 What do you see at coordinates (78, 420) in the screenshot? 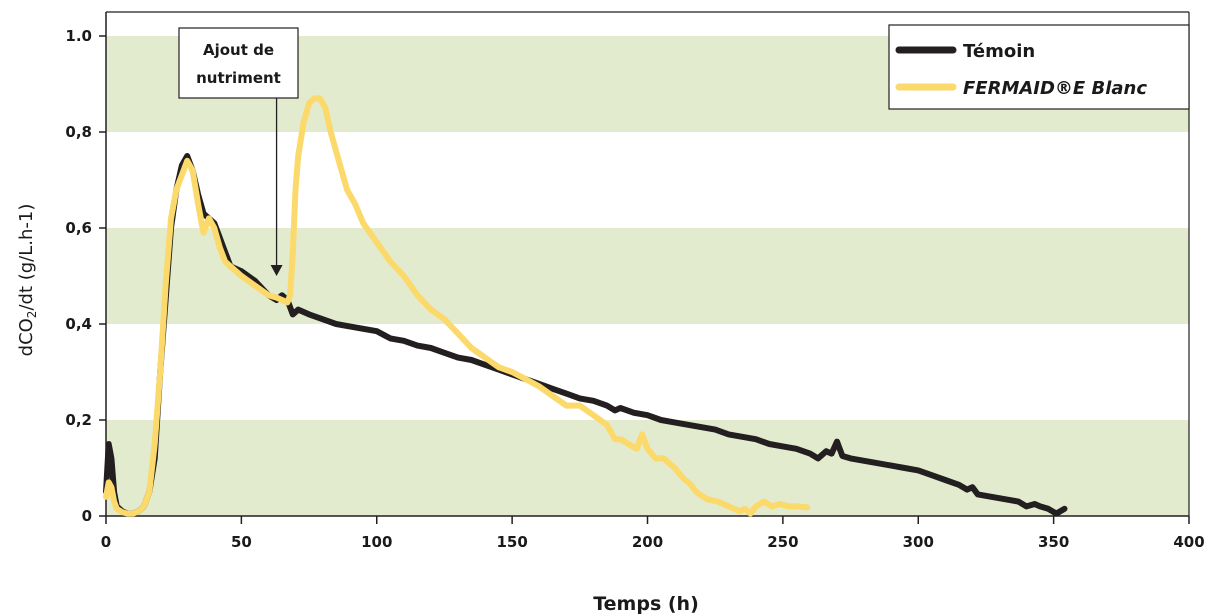
I see `y-tick-label: 0,2` at bounding box center [78, 420].